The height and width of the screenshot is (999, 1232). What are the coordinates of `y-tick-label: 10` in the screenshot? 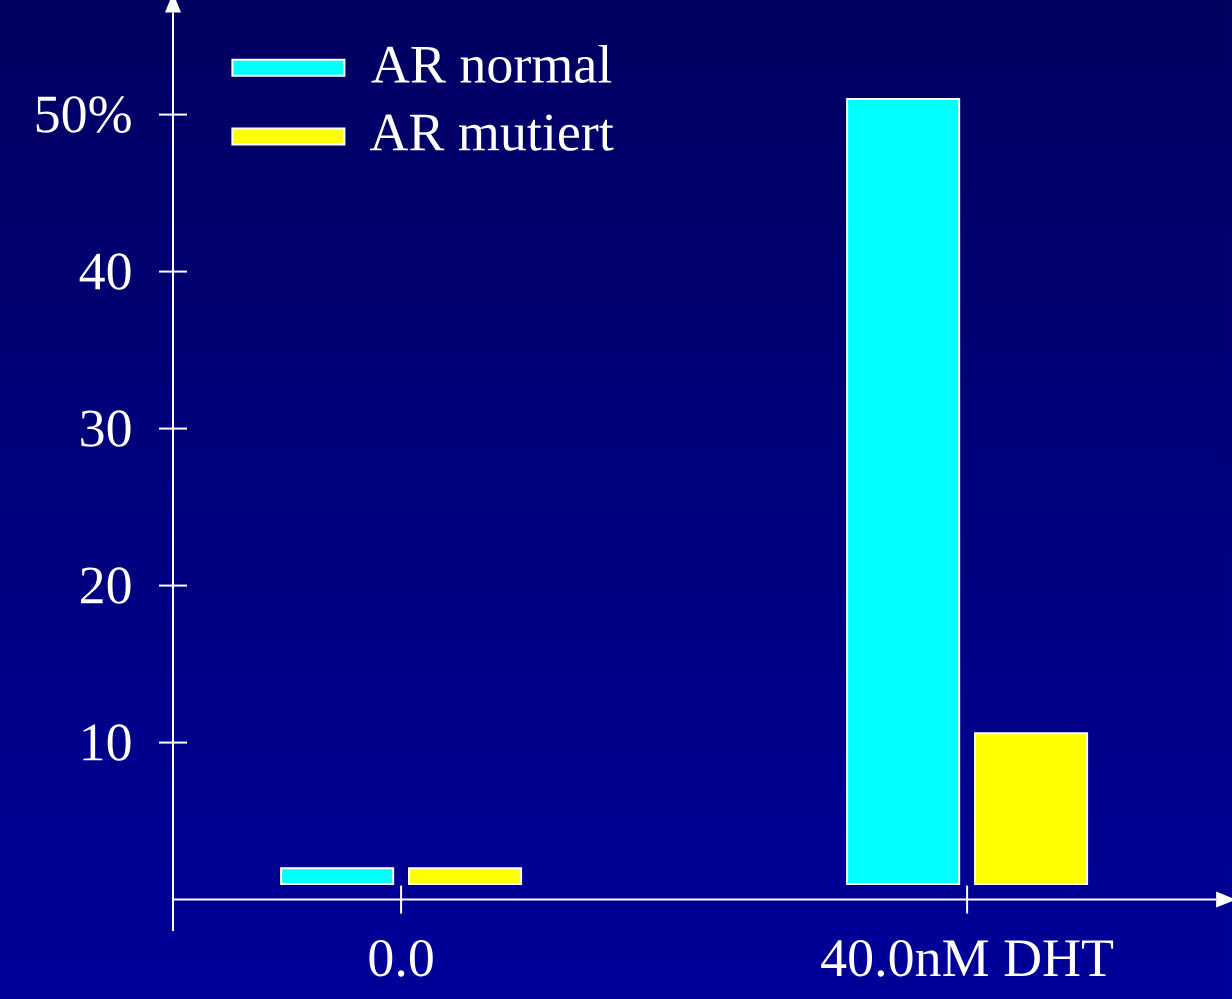 It's located at (107, 742).